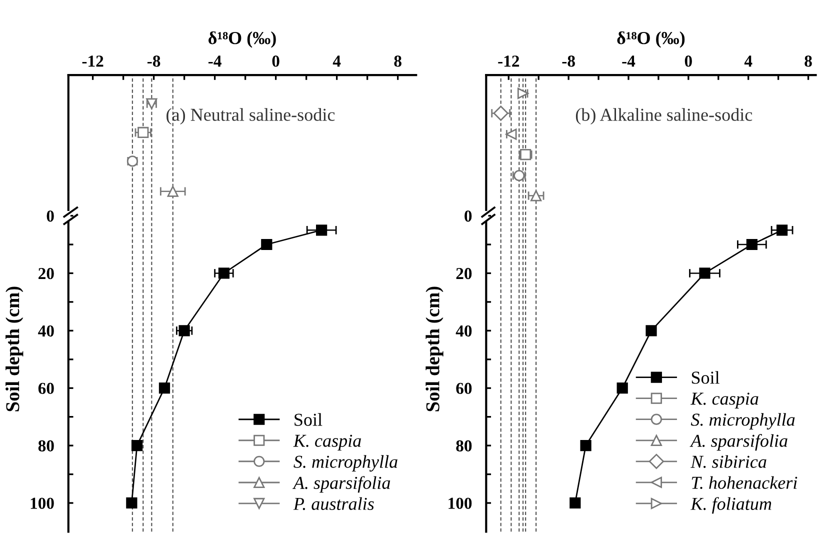 The height and width of the screenshot is (536, 824). I want to click on legend-label: K. foliatum, so click(731, 505).